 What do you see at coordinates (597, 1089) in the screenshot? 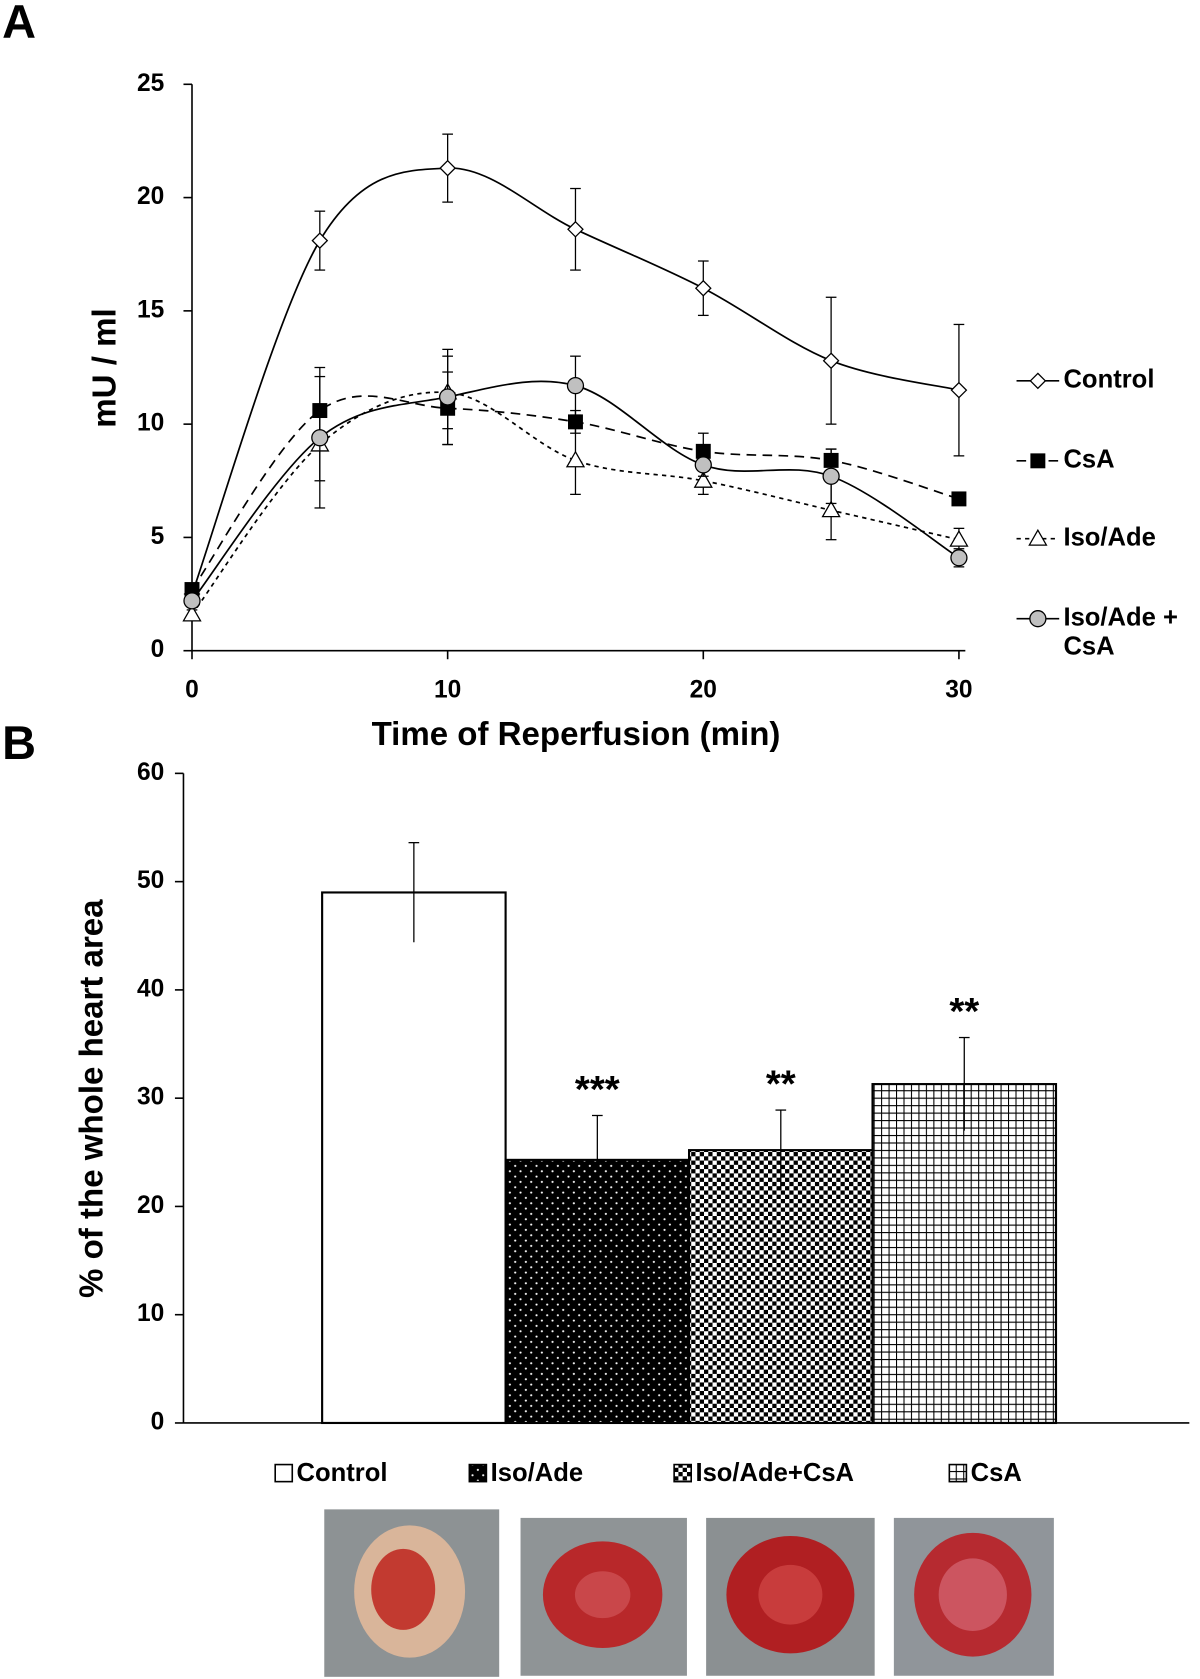
I see `significance-label: ***` at bounding box center [597, 1089].